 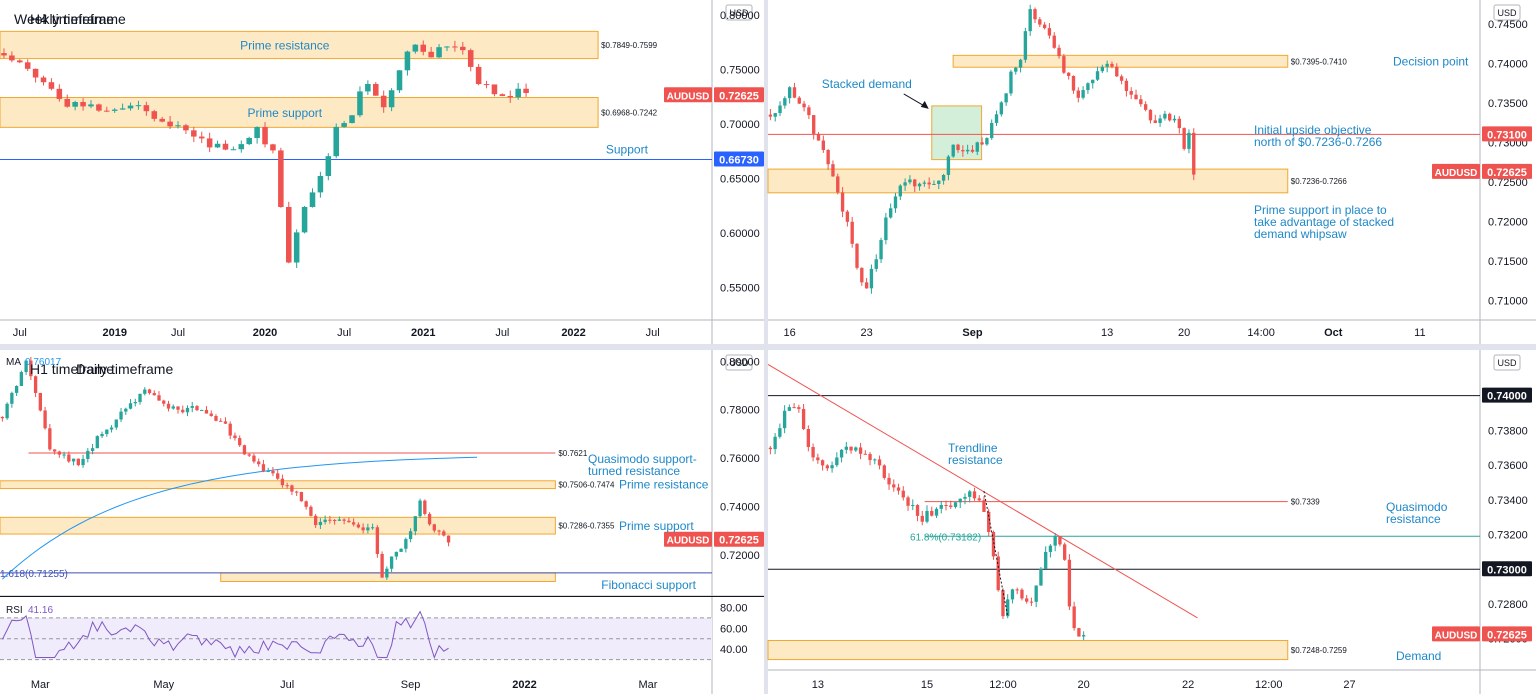 What do you see at coordinates (1305, 502) in the screenshot?
I see `level-range-label: $0.7339` at bounding box center [1305, 502].